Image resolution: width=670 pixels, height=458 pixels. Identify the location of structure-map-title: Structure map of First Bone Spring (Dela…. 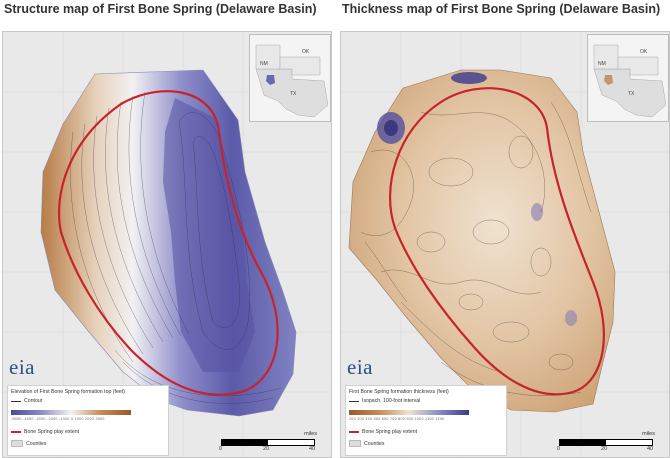
(160, 9).